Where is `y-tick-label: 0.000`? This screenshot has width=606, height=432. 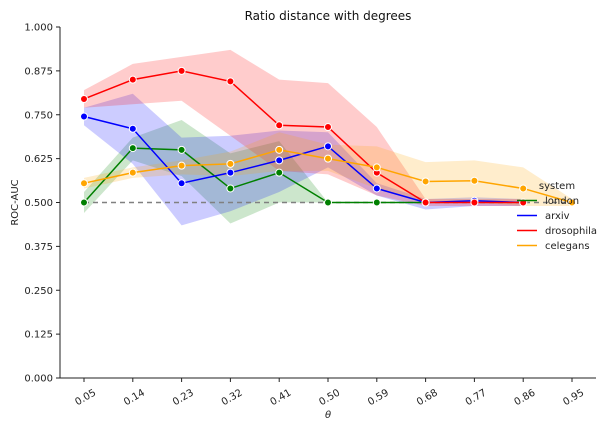
y-tick-label: 0.000 is located at coordinates (38, 379).